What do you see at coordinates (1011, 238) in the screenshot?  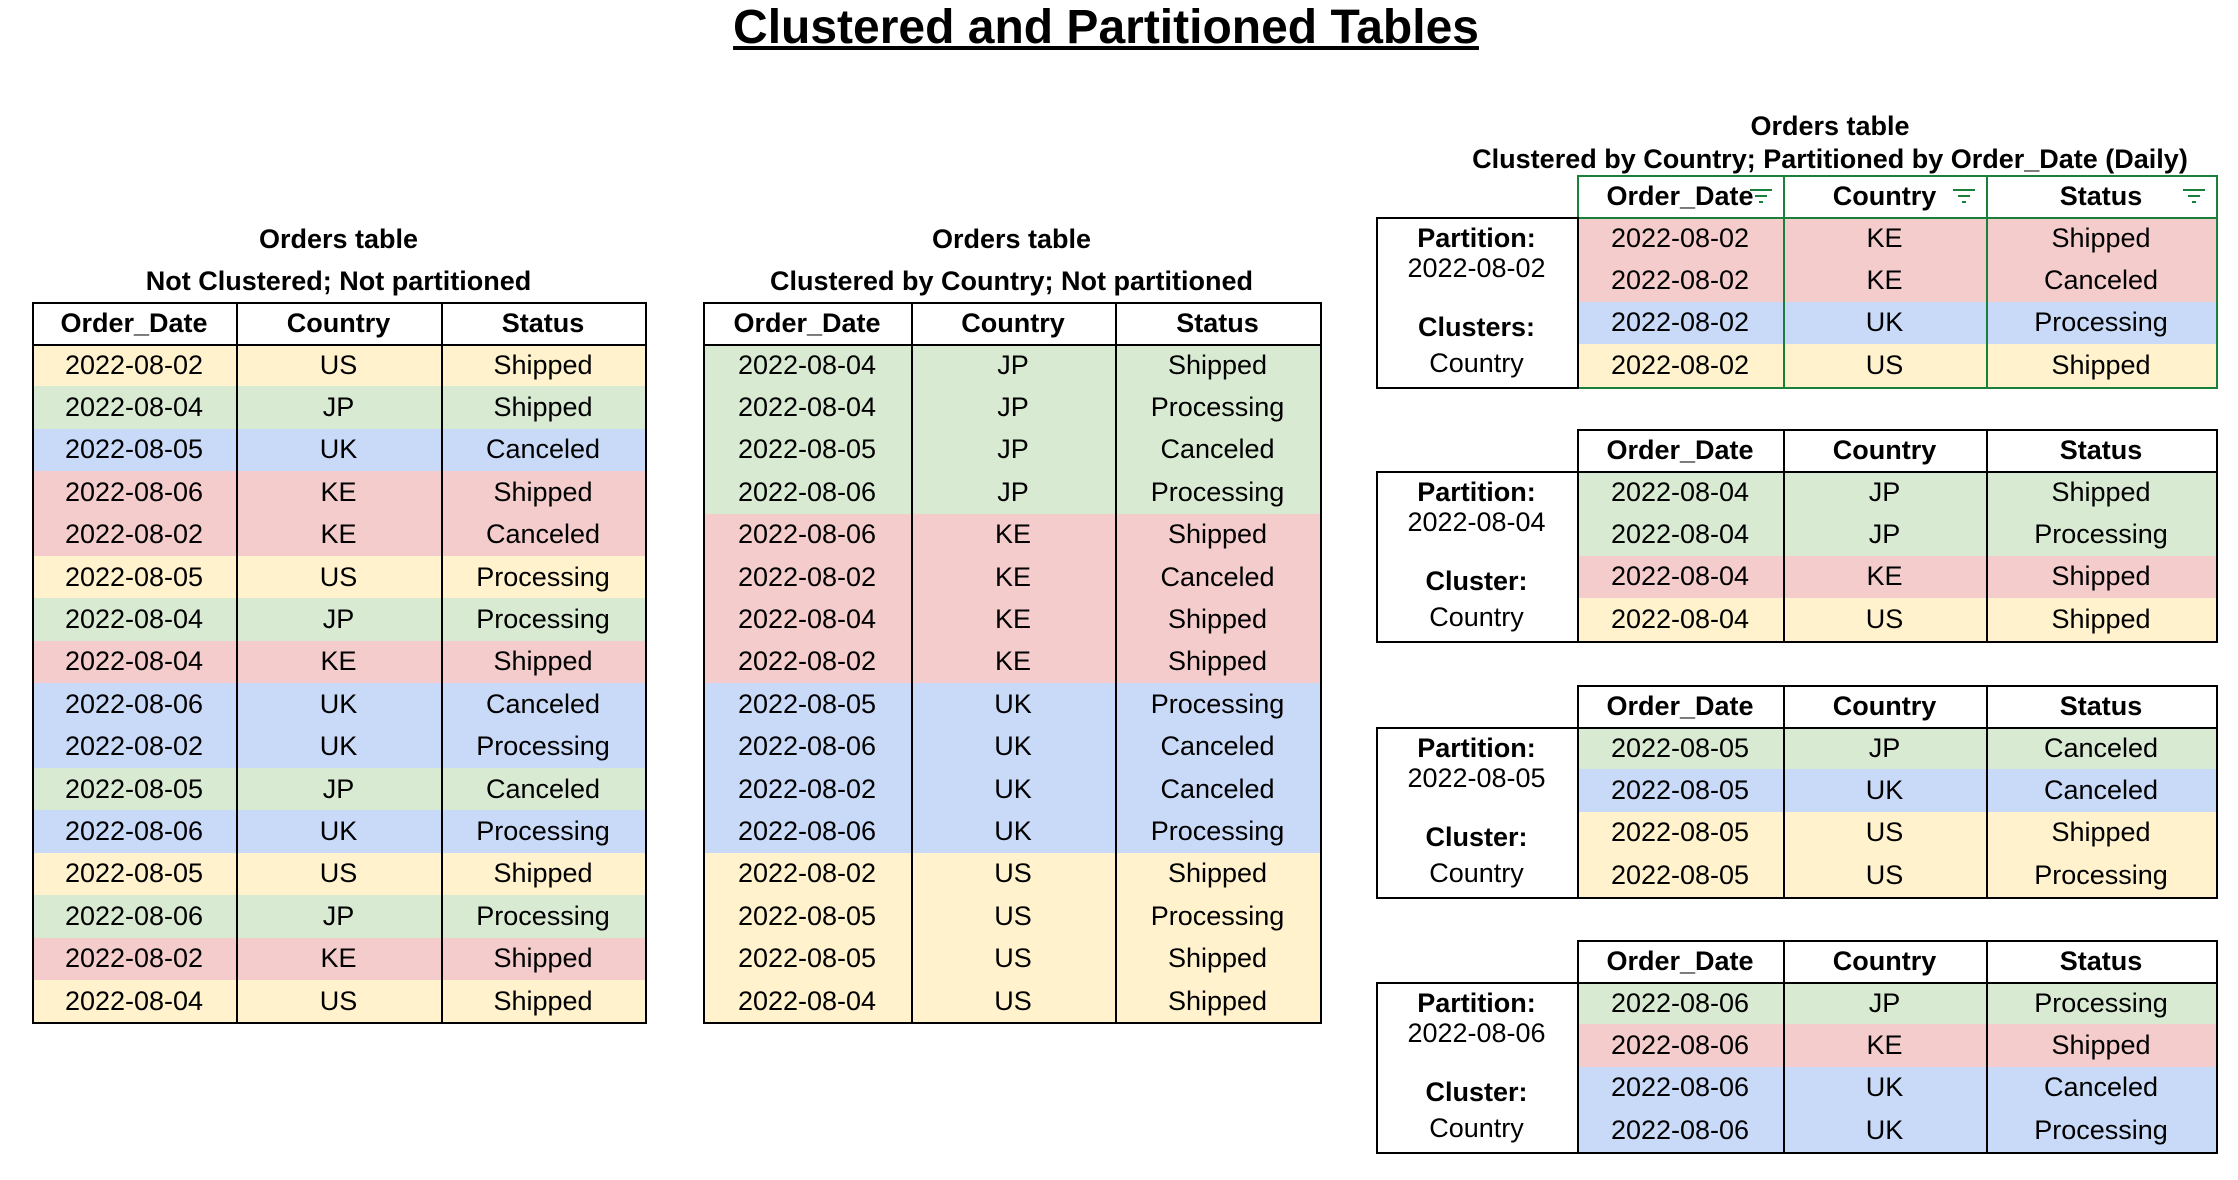 I see `table-caption: Orders table` at bounding box center [1011, 238].